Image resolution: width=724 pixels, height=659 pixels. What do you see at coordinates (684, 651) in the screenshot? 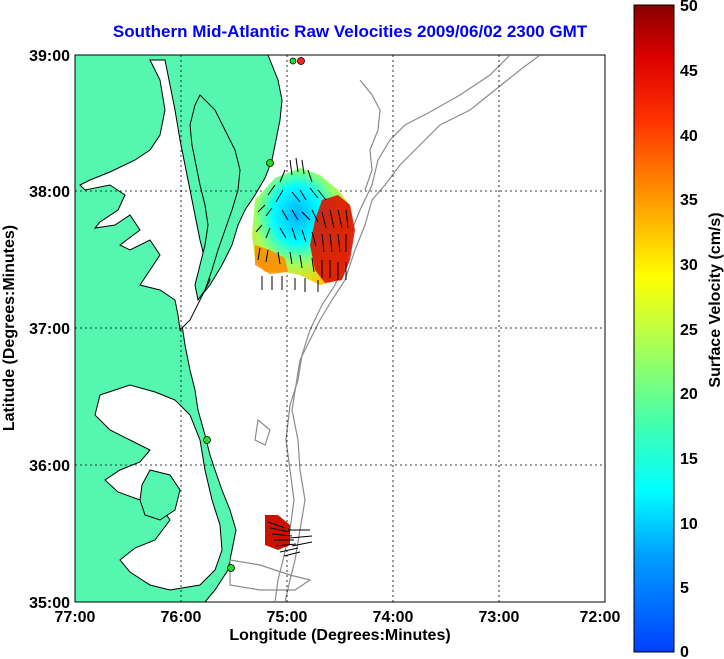
I see `colorbar-tick: 0` at bounding box center [684, 651].